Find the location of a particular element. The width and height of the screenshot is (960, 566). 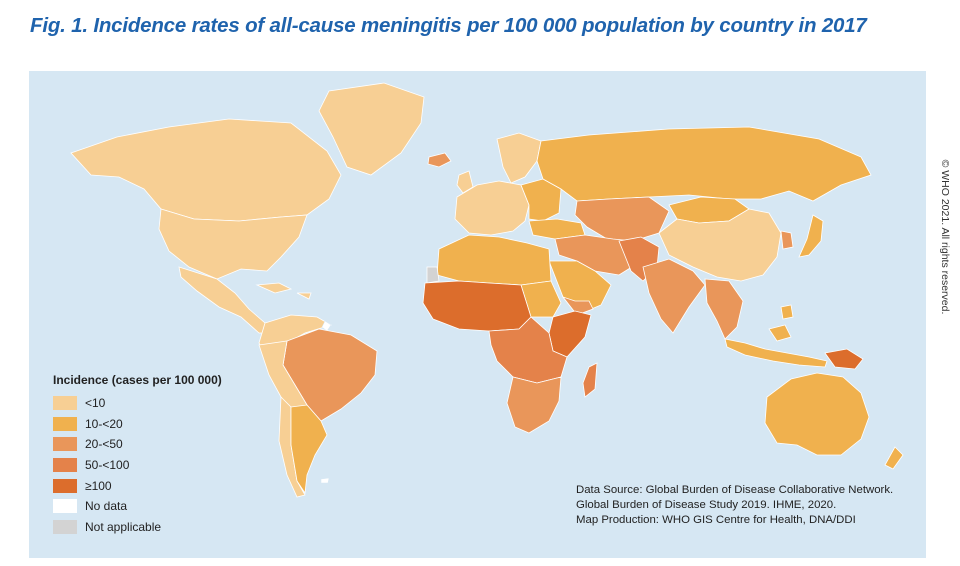

legend-item: 50-<100 is located at coordinates (137, 465).